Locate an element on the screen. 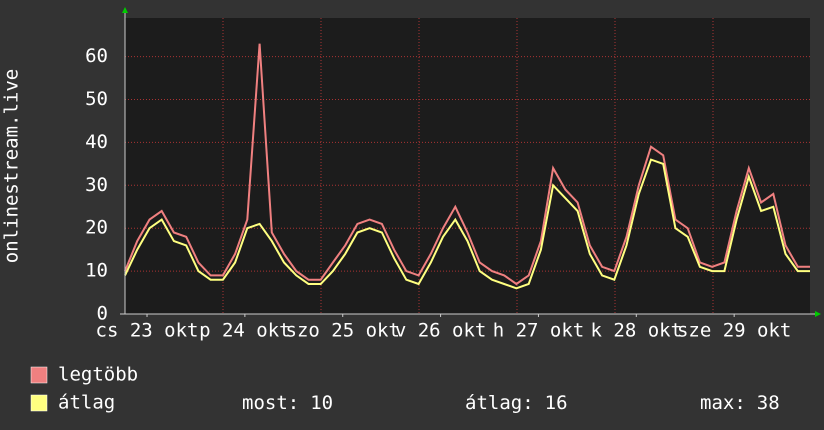 Image resolution: width=824 pixels, height=430 pixels. y-tick-label: 40 is located at coordinates (96, 142).